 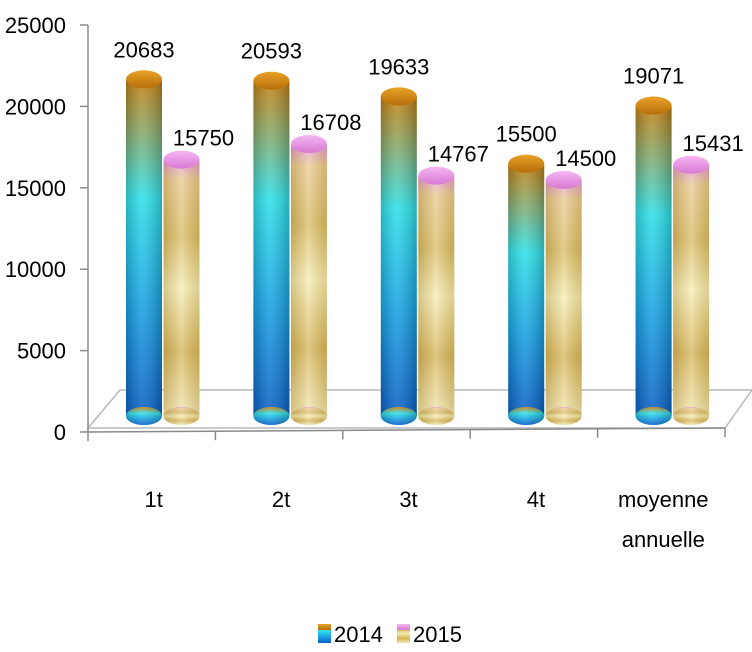 I want to click on y-tick-label: 5000, so click(x=41, y=351).